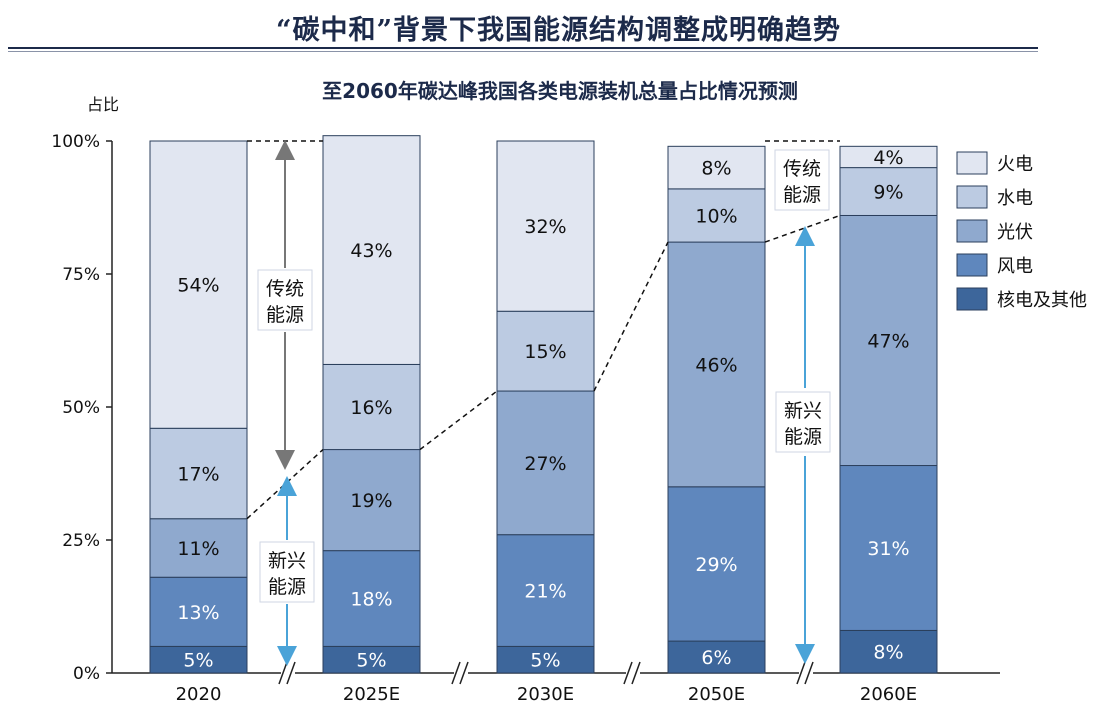 The image size is (1117, 715). Describe the element at coordinates (86, 674) in the screenshot. I see `y-tick-label: 0%` at that location.